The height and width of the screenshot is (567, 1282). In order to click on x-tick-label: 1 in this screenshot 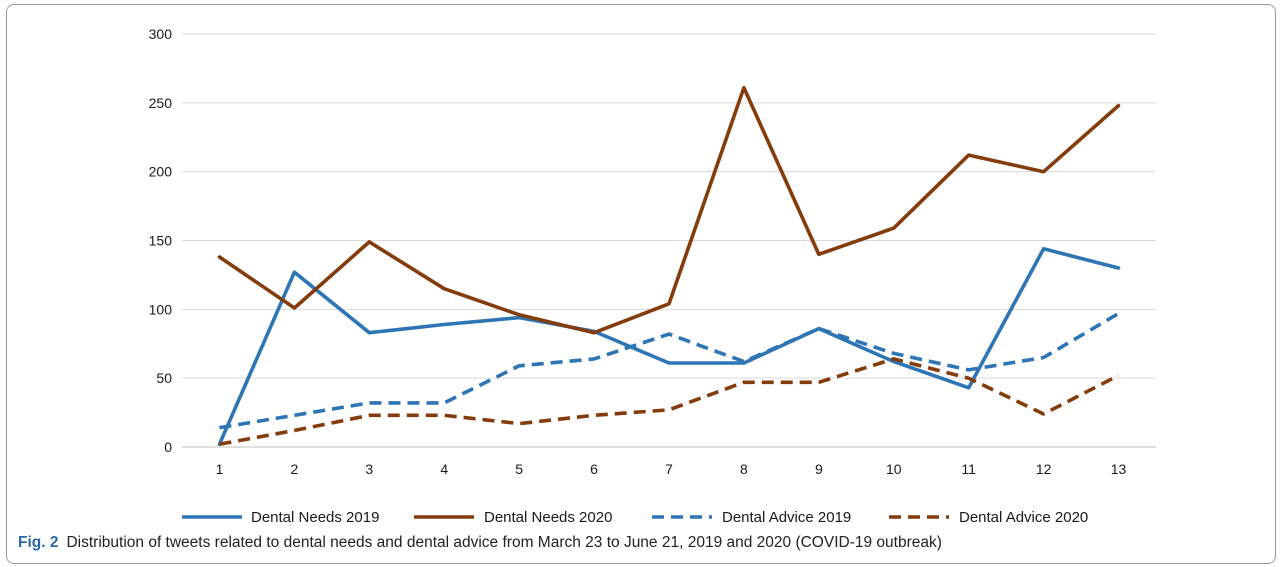, I will do `click(220, 469)`.